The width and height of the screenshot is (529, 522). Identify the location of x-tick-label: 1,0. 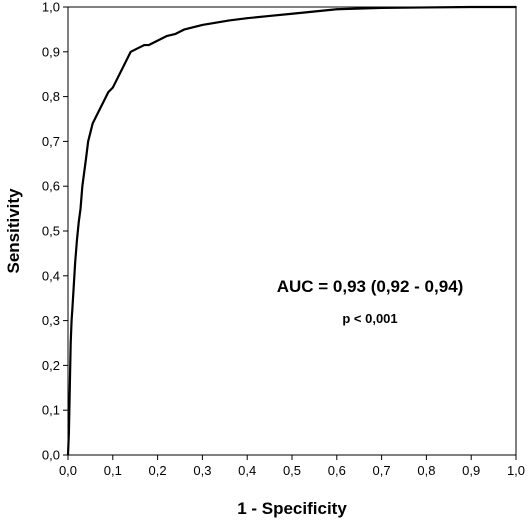
(516, 470).